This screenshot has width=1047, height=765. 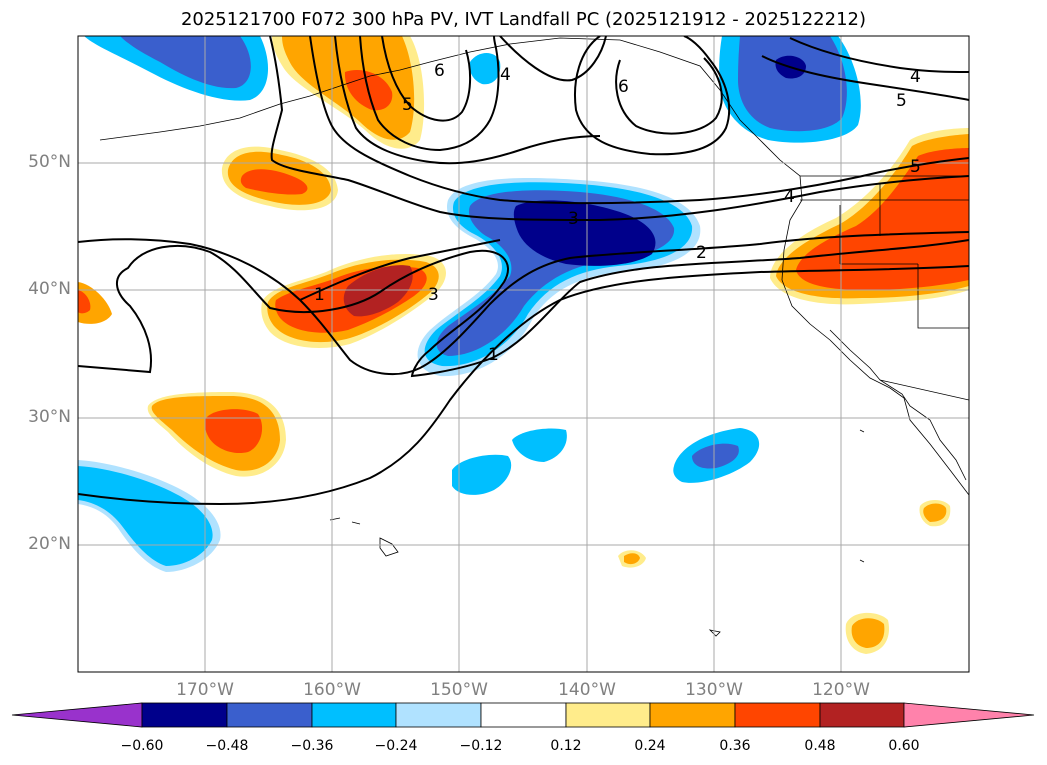 I want to click on state-borders, so click(x=884, y=288).